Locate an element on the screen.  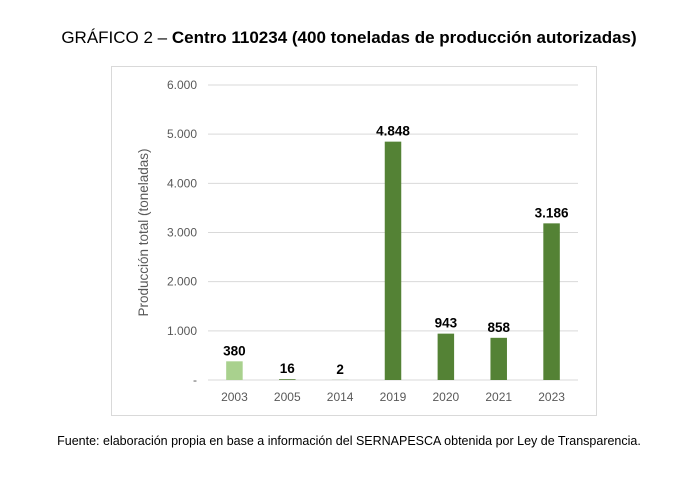
x-tick-label: 2021 is located at coordinates (498, 397).